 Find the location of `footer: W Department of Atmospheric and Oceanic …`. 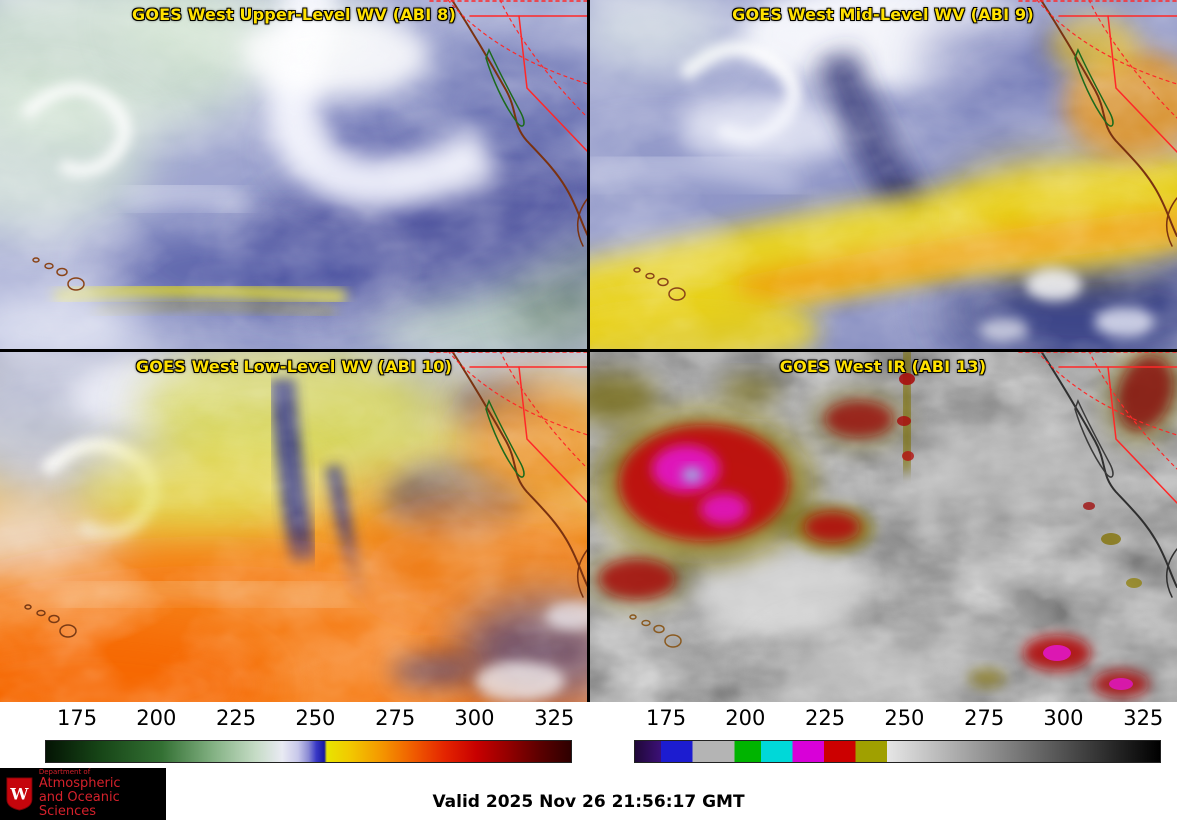

footer: W Department of Atmospheric and Oceanic … is located at coordinates (588, 794).